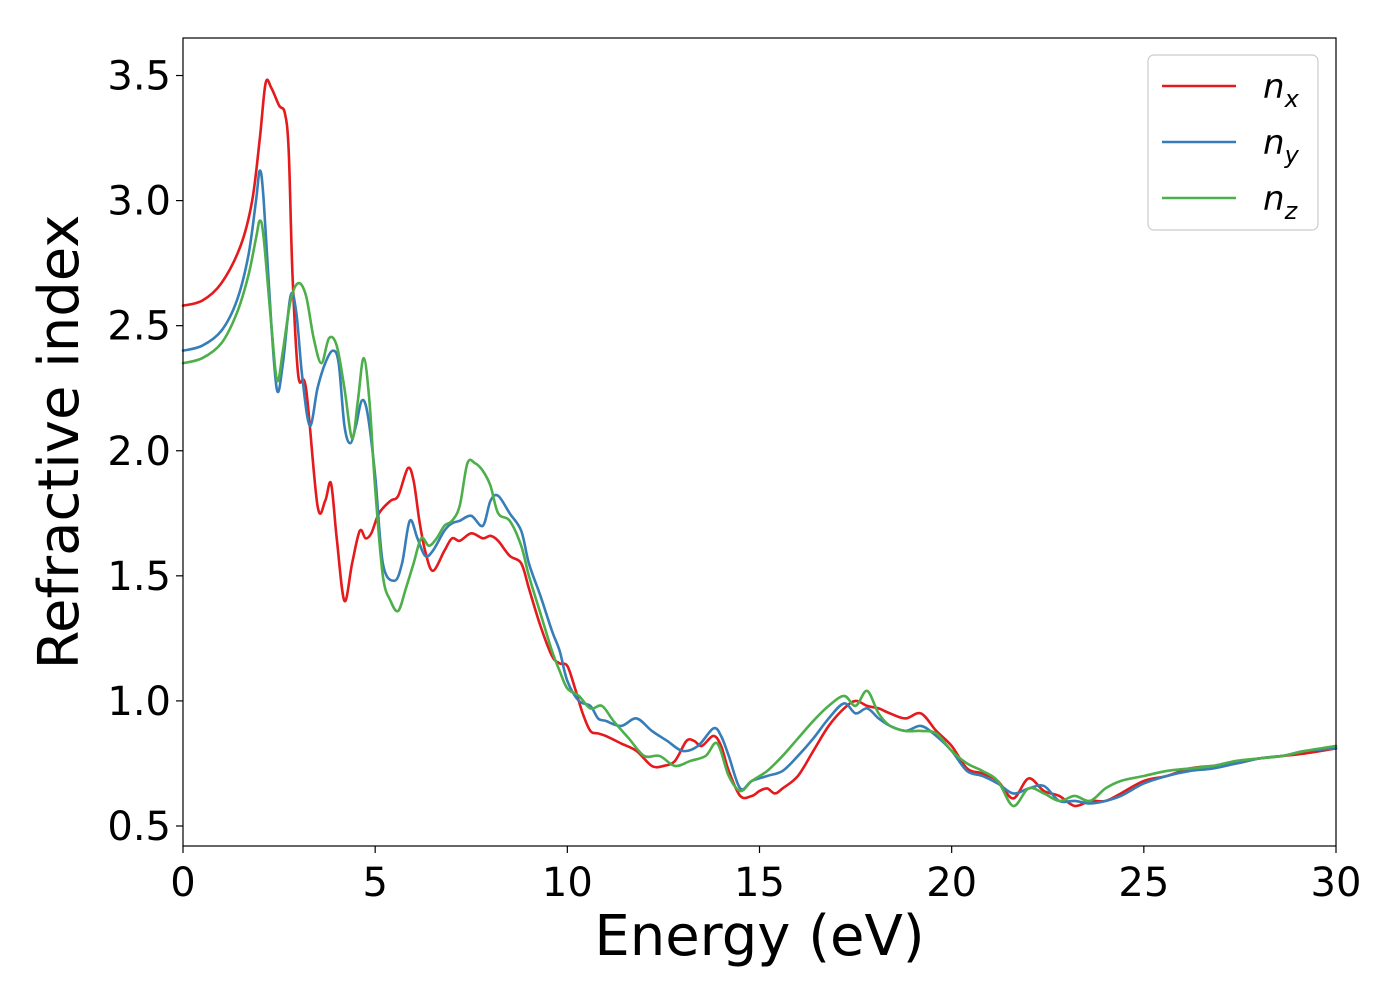 The width and height of the screenshot is (1400, 1000). Describe the element at coordinates (139, 202) in the screenshot. I see `y-tick-label: 3.0` at that location.